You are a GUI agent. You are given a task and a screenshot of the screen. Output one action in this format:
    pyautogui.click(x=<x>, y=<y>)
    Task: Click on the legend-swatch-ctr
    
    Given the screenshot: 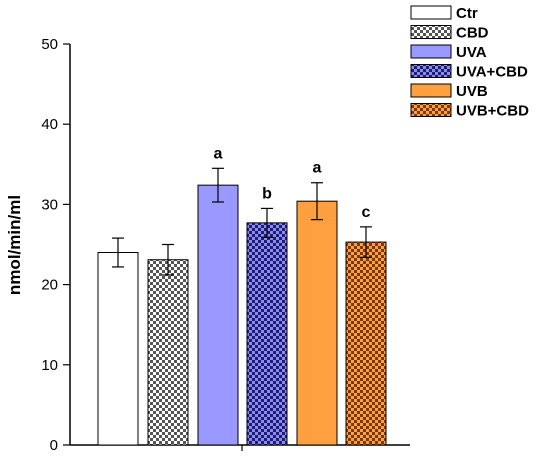 What is the action you would take?
    pyautogui.click(x=431, y=12)
    